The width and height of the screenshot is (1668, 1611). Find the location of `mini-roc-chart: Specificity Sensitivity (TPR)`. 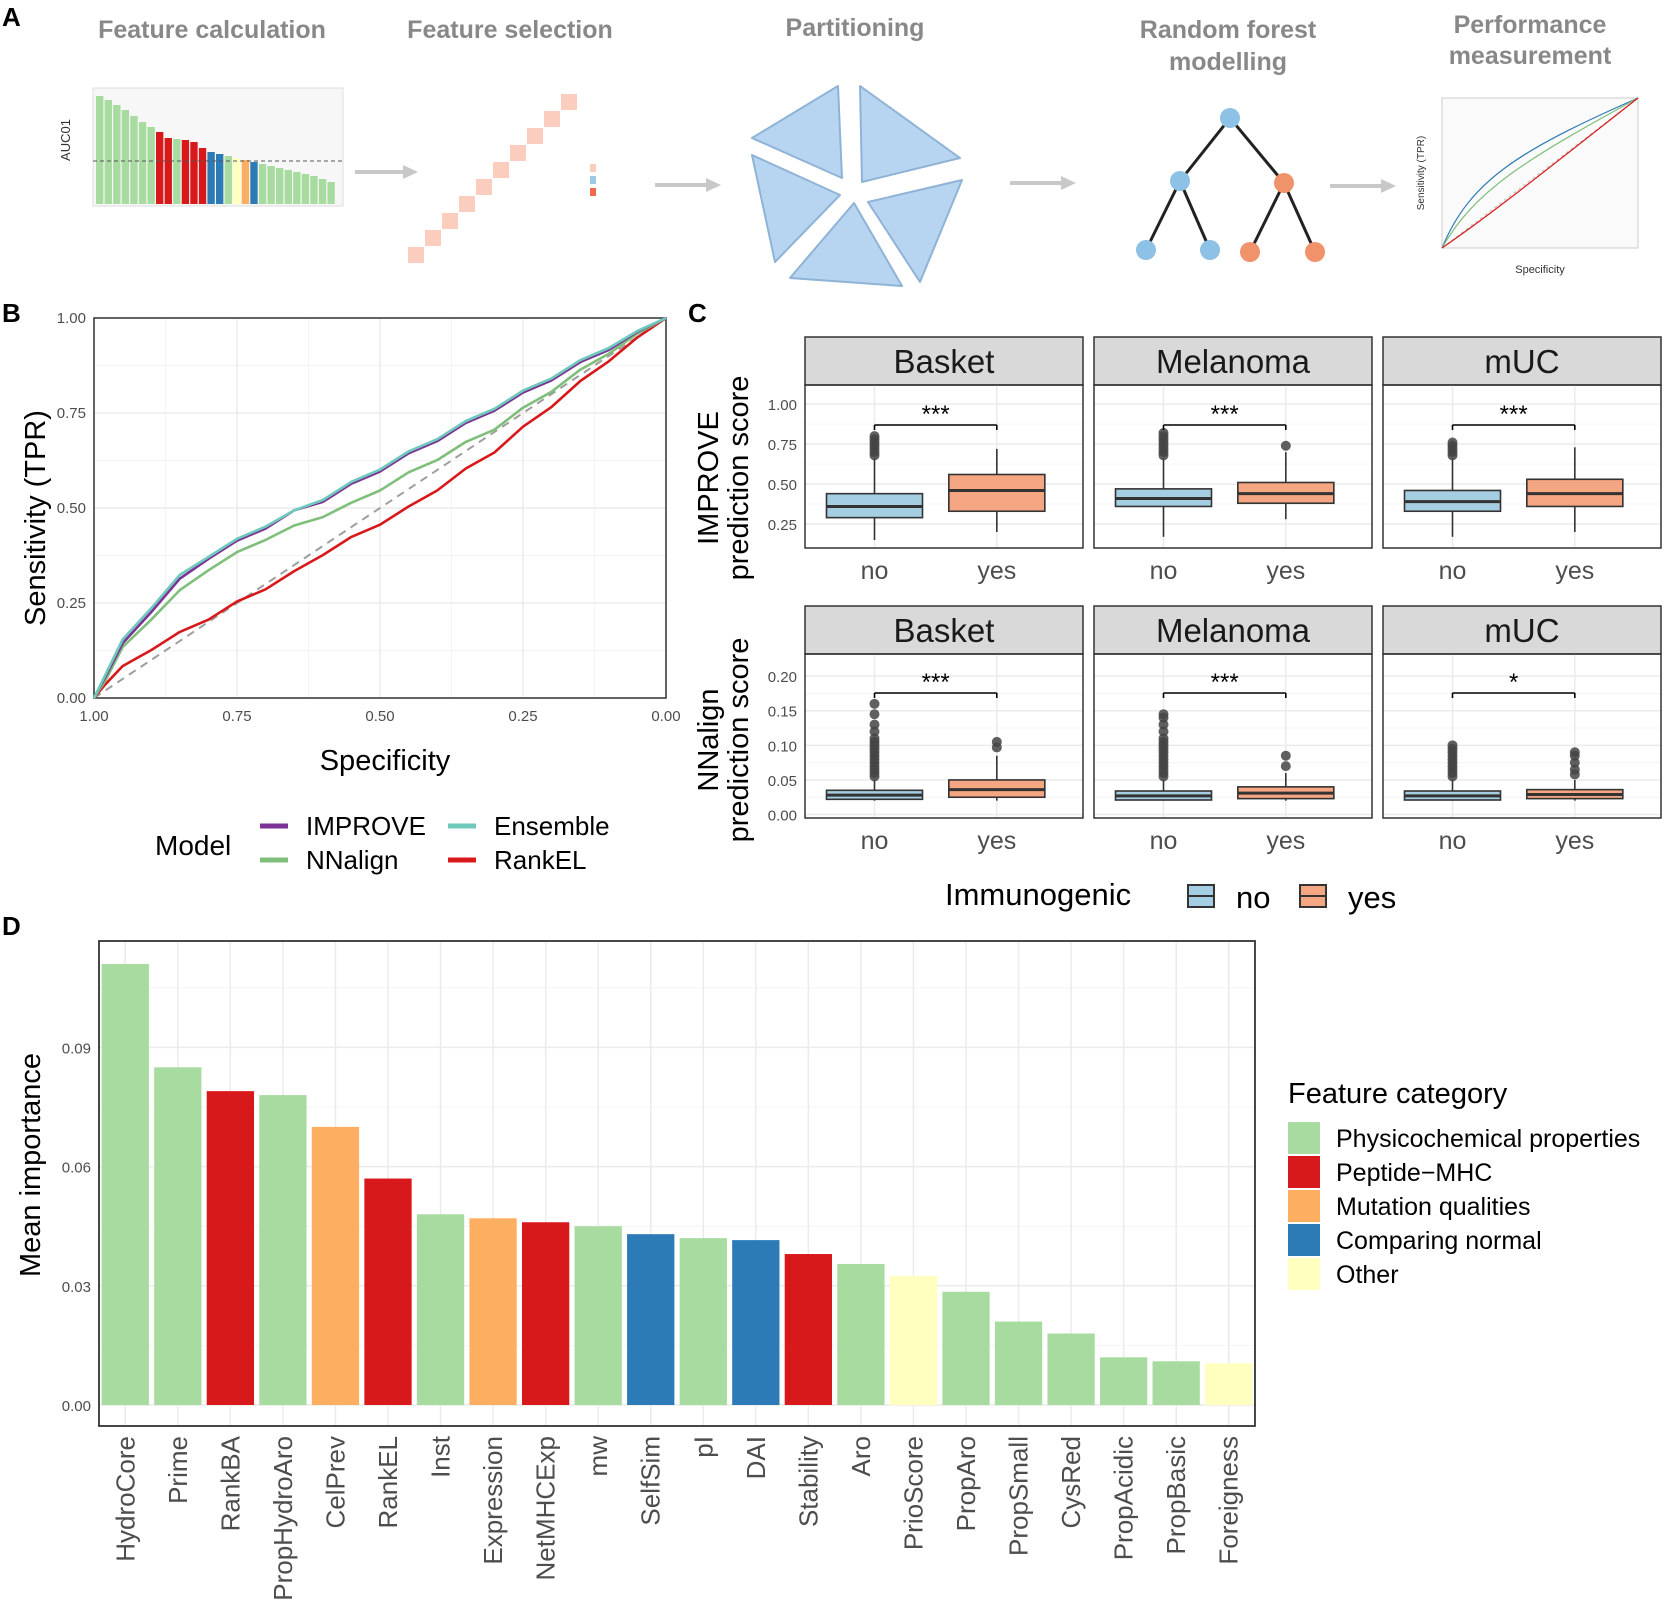

mini-roc-chart: Specificity Sensitivity (TPR) is located at coordinates (1527, 186).